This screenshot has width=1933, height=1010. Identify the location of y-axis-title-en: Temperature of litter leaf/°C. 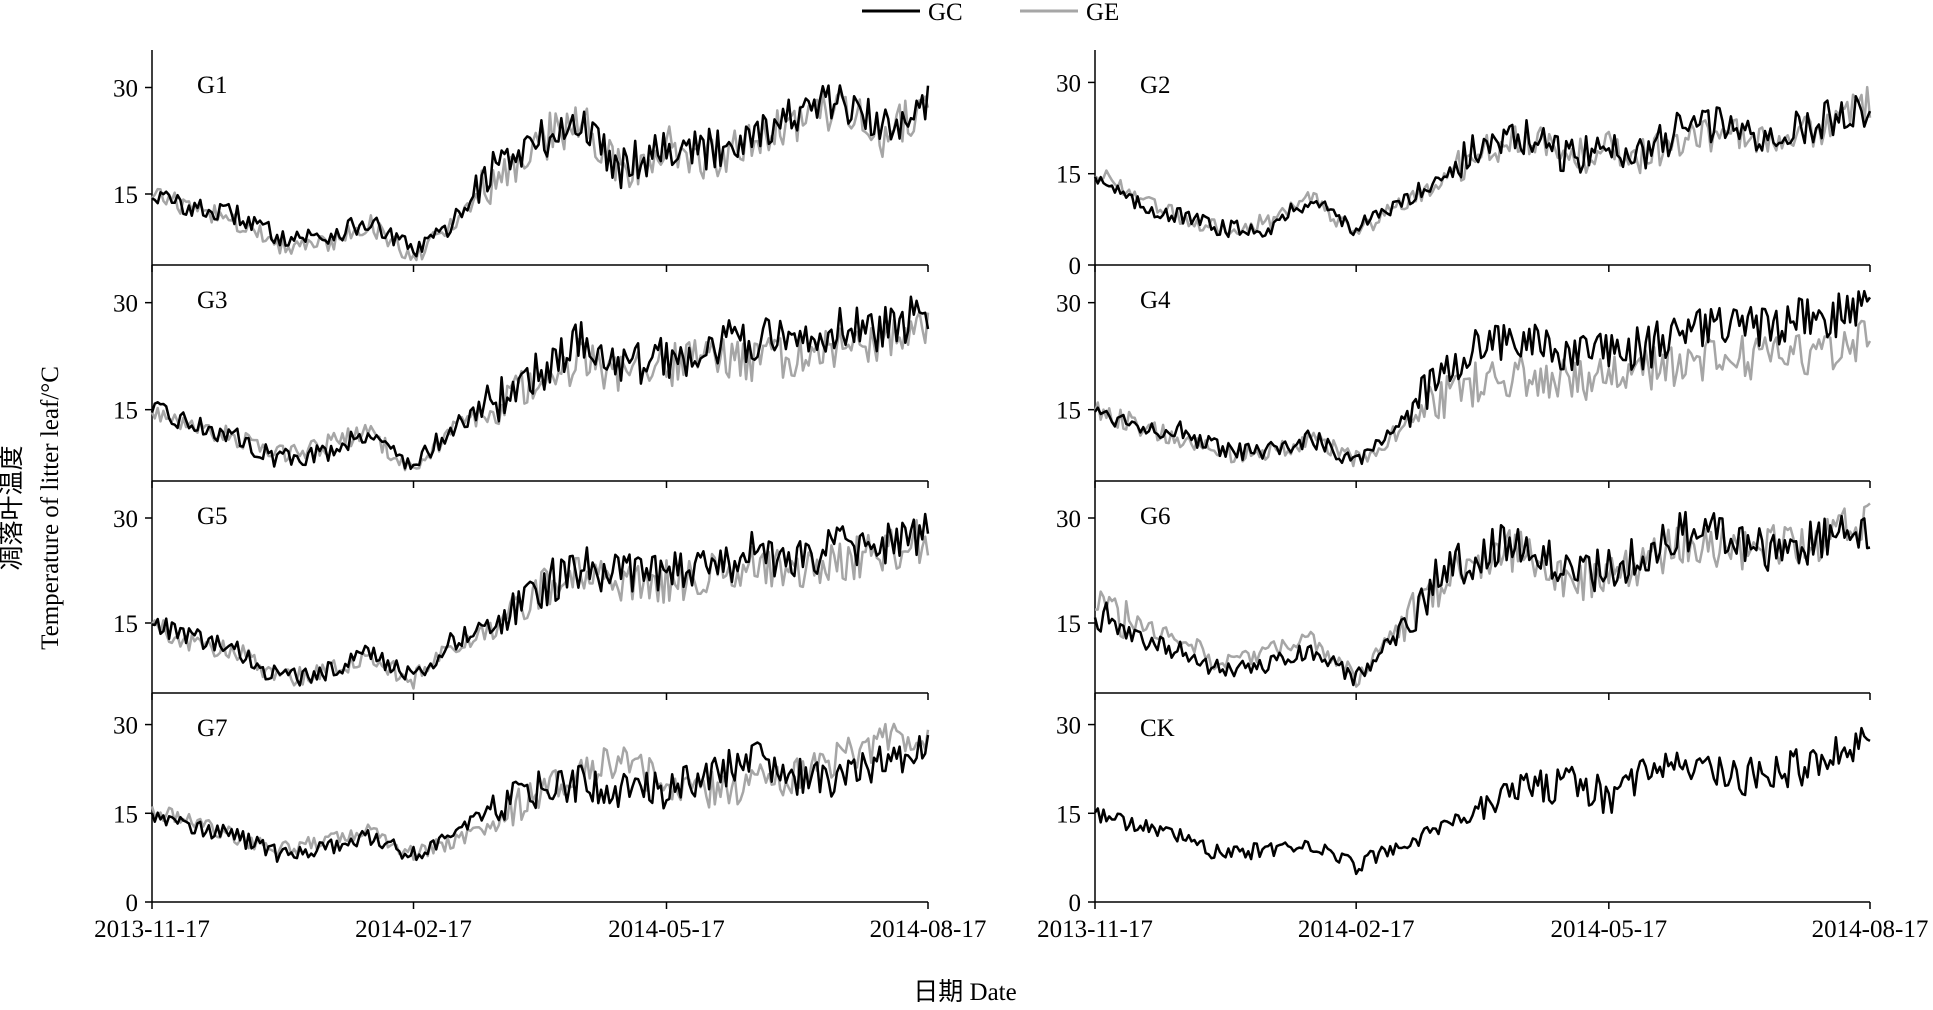
(50, 508).